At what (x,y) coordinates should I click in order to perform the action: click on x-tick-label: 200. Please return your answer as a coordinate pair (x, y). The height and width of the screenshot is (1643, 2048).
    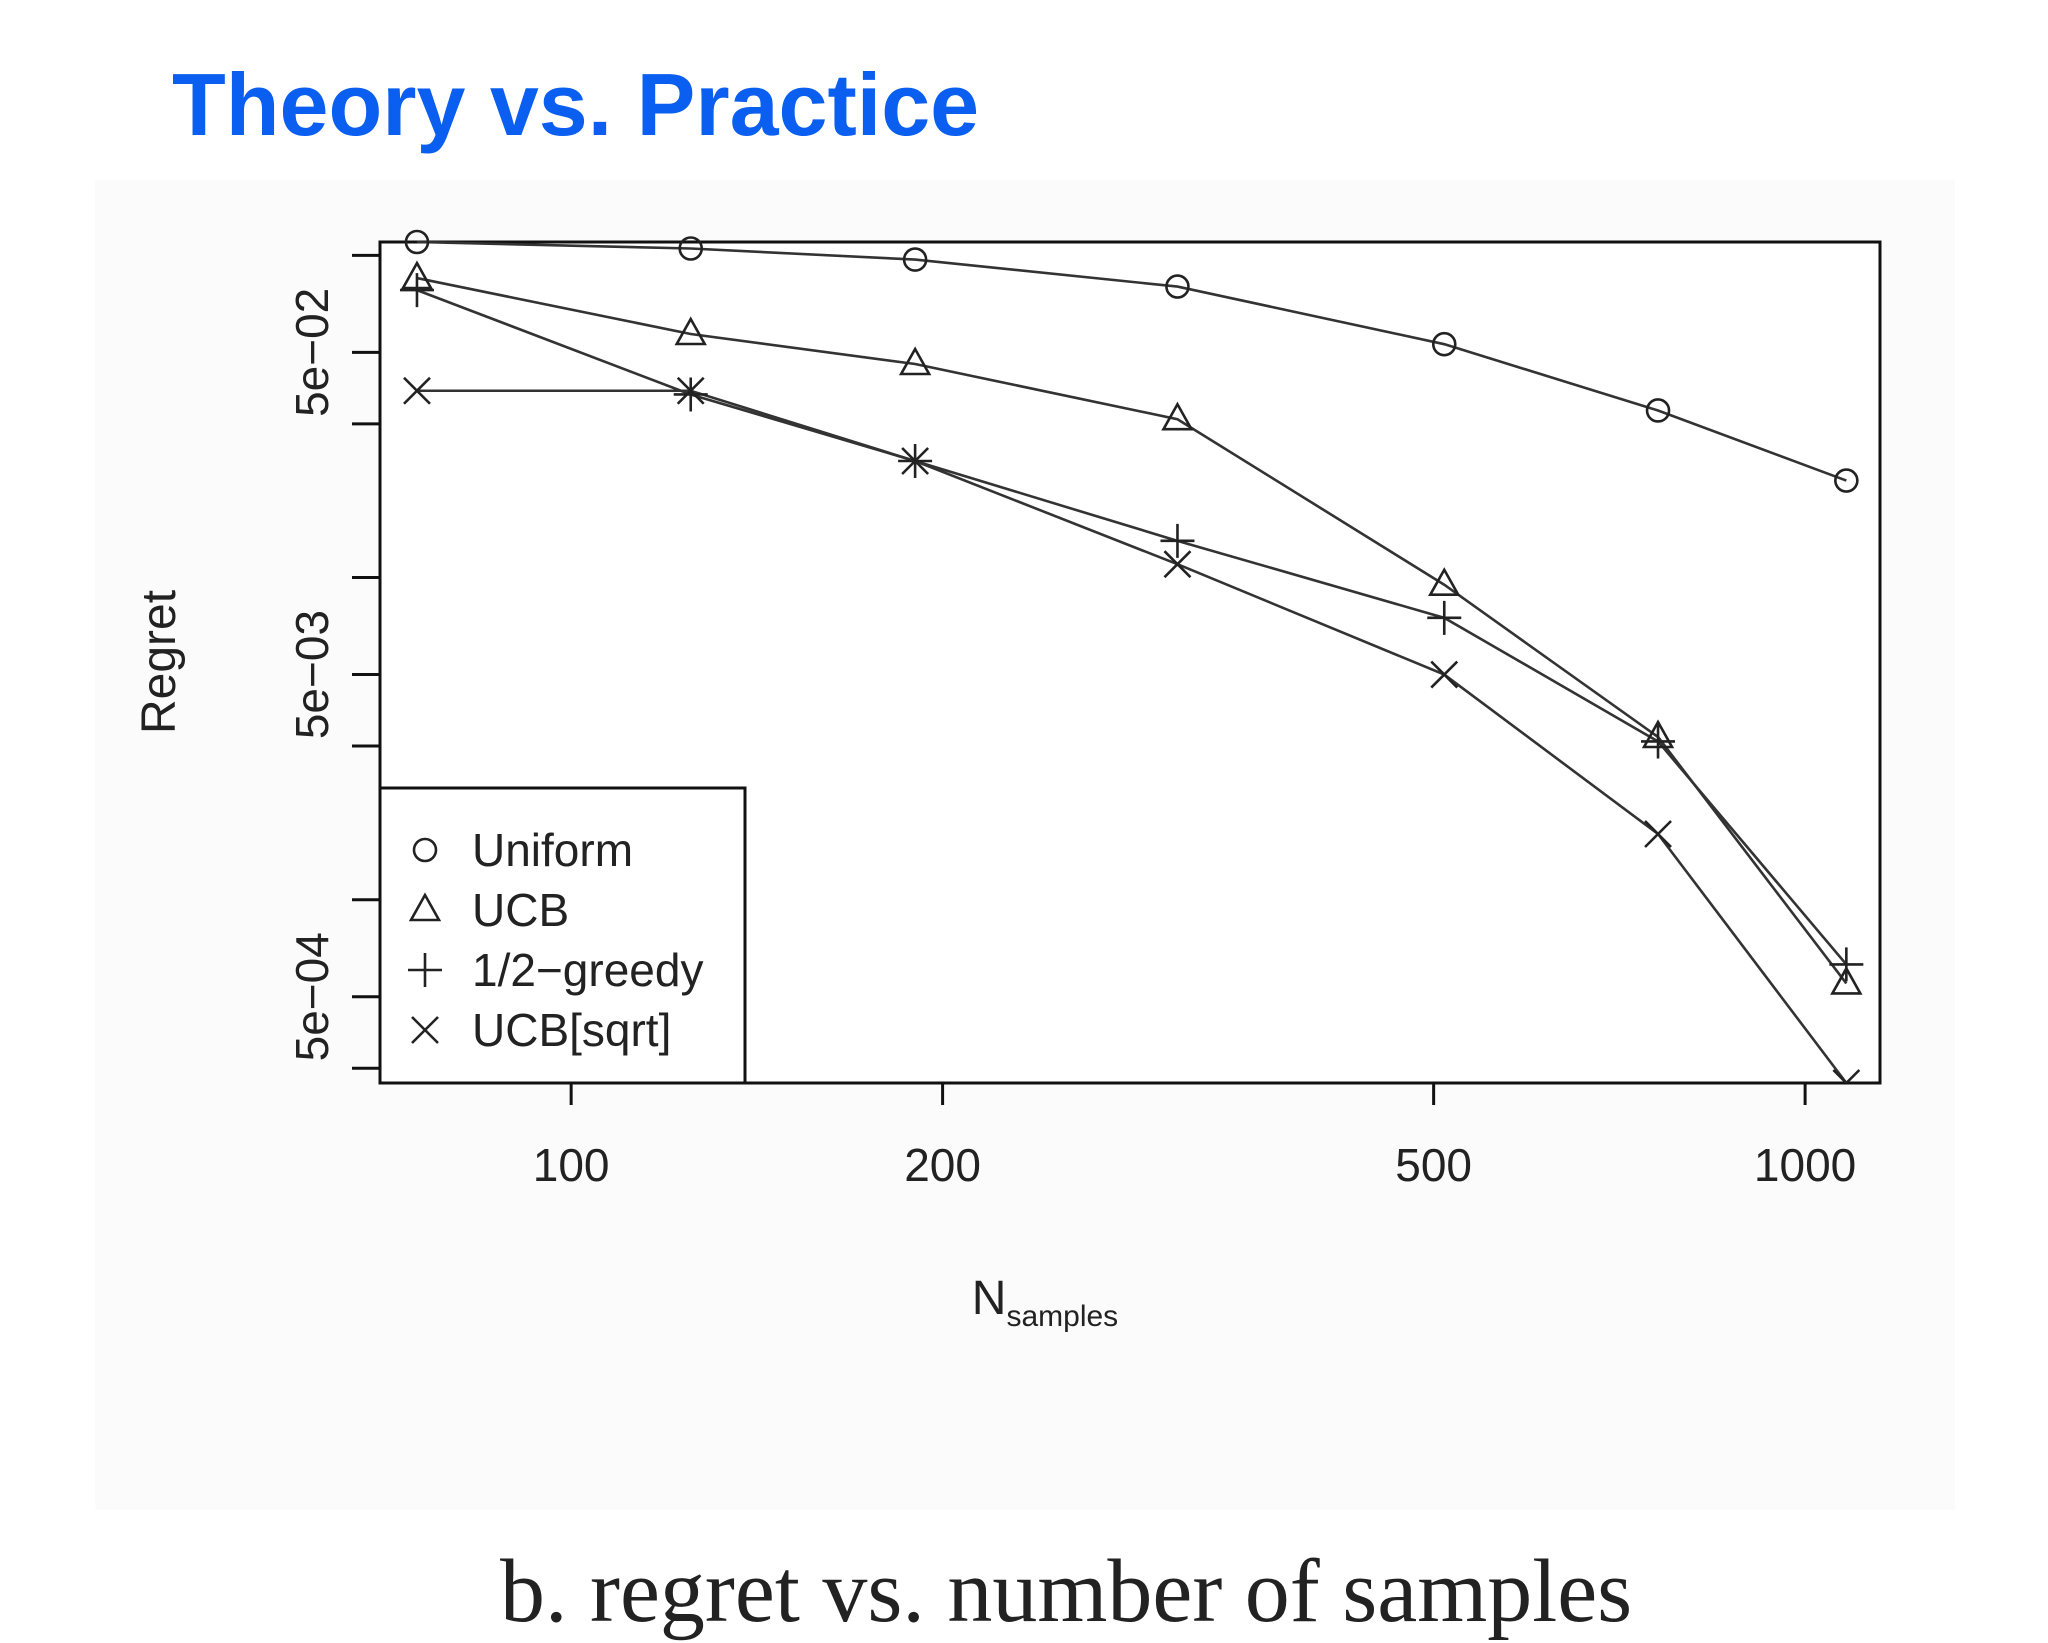
    Looking at the image, I should click on (942, 1165).